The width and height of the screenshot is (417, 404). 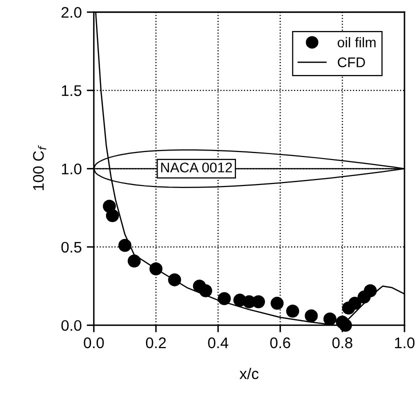 I want to click on y-axis-title: 100 C$_{f}$, so click(x=39, y=167).